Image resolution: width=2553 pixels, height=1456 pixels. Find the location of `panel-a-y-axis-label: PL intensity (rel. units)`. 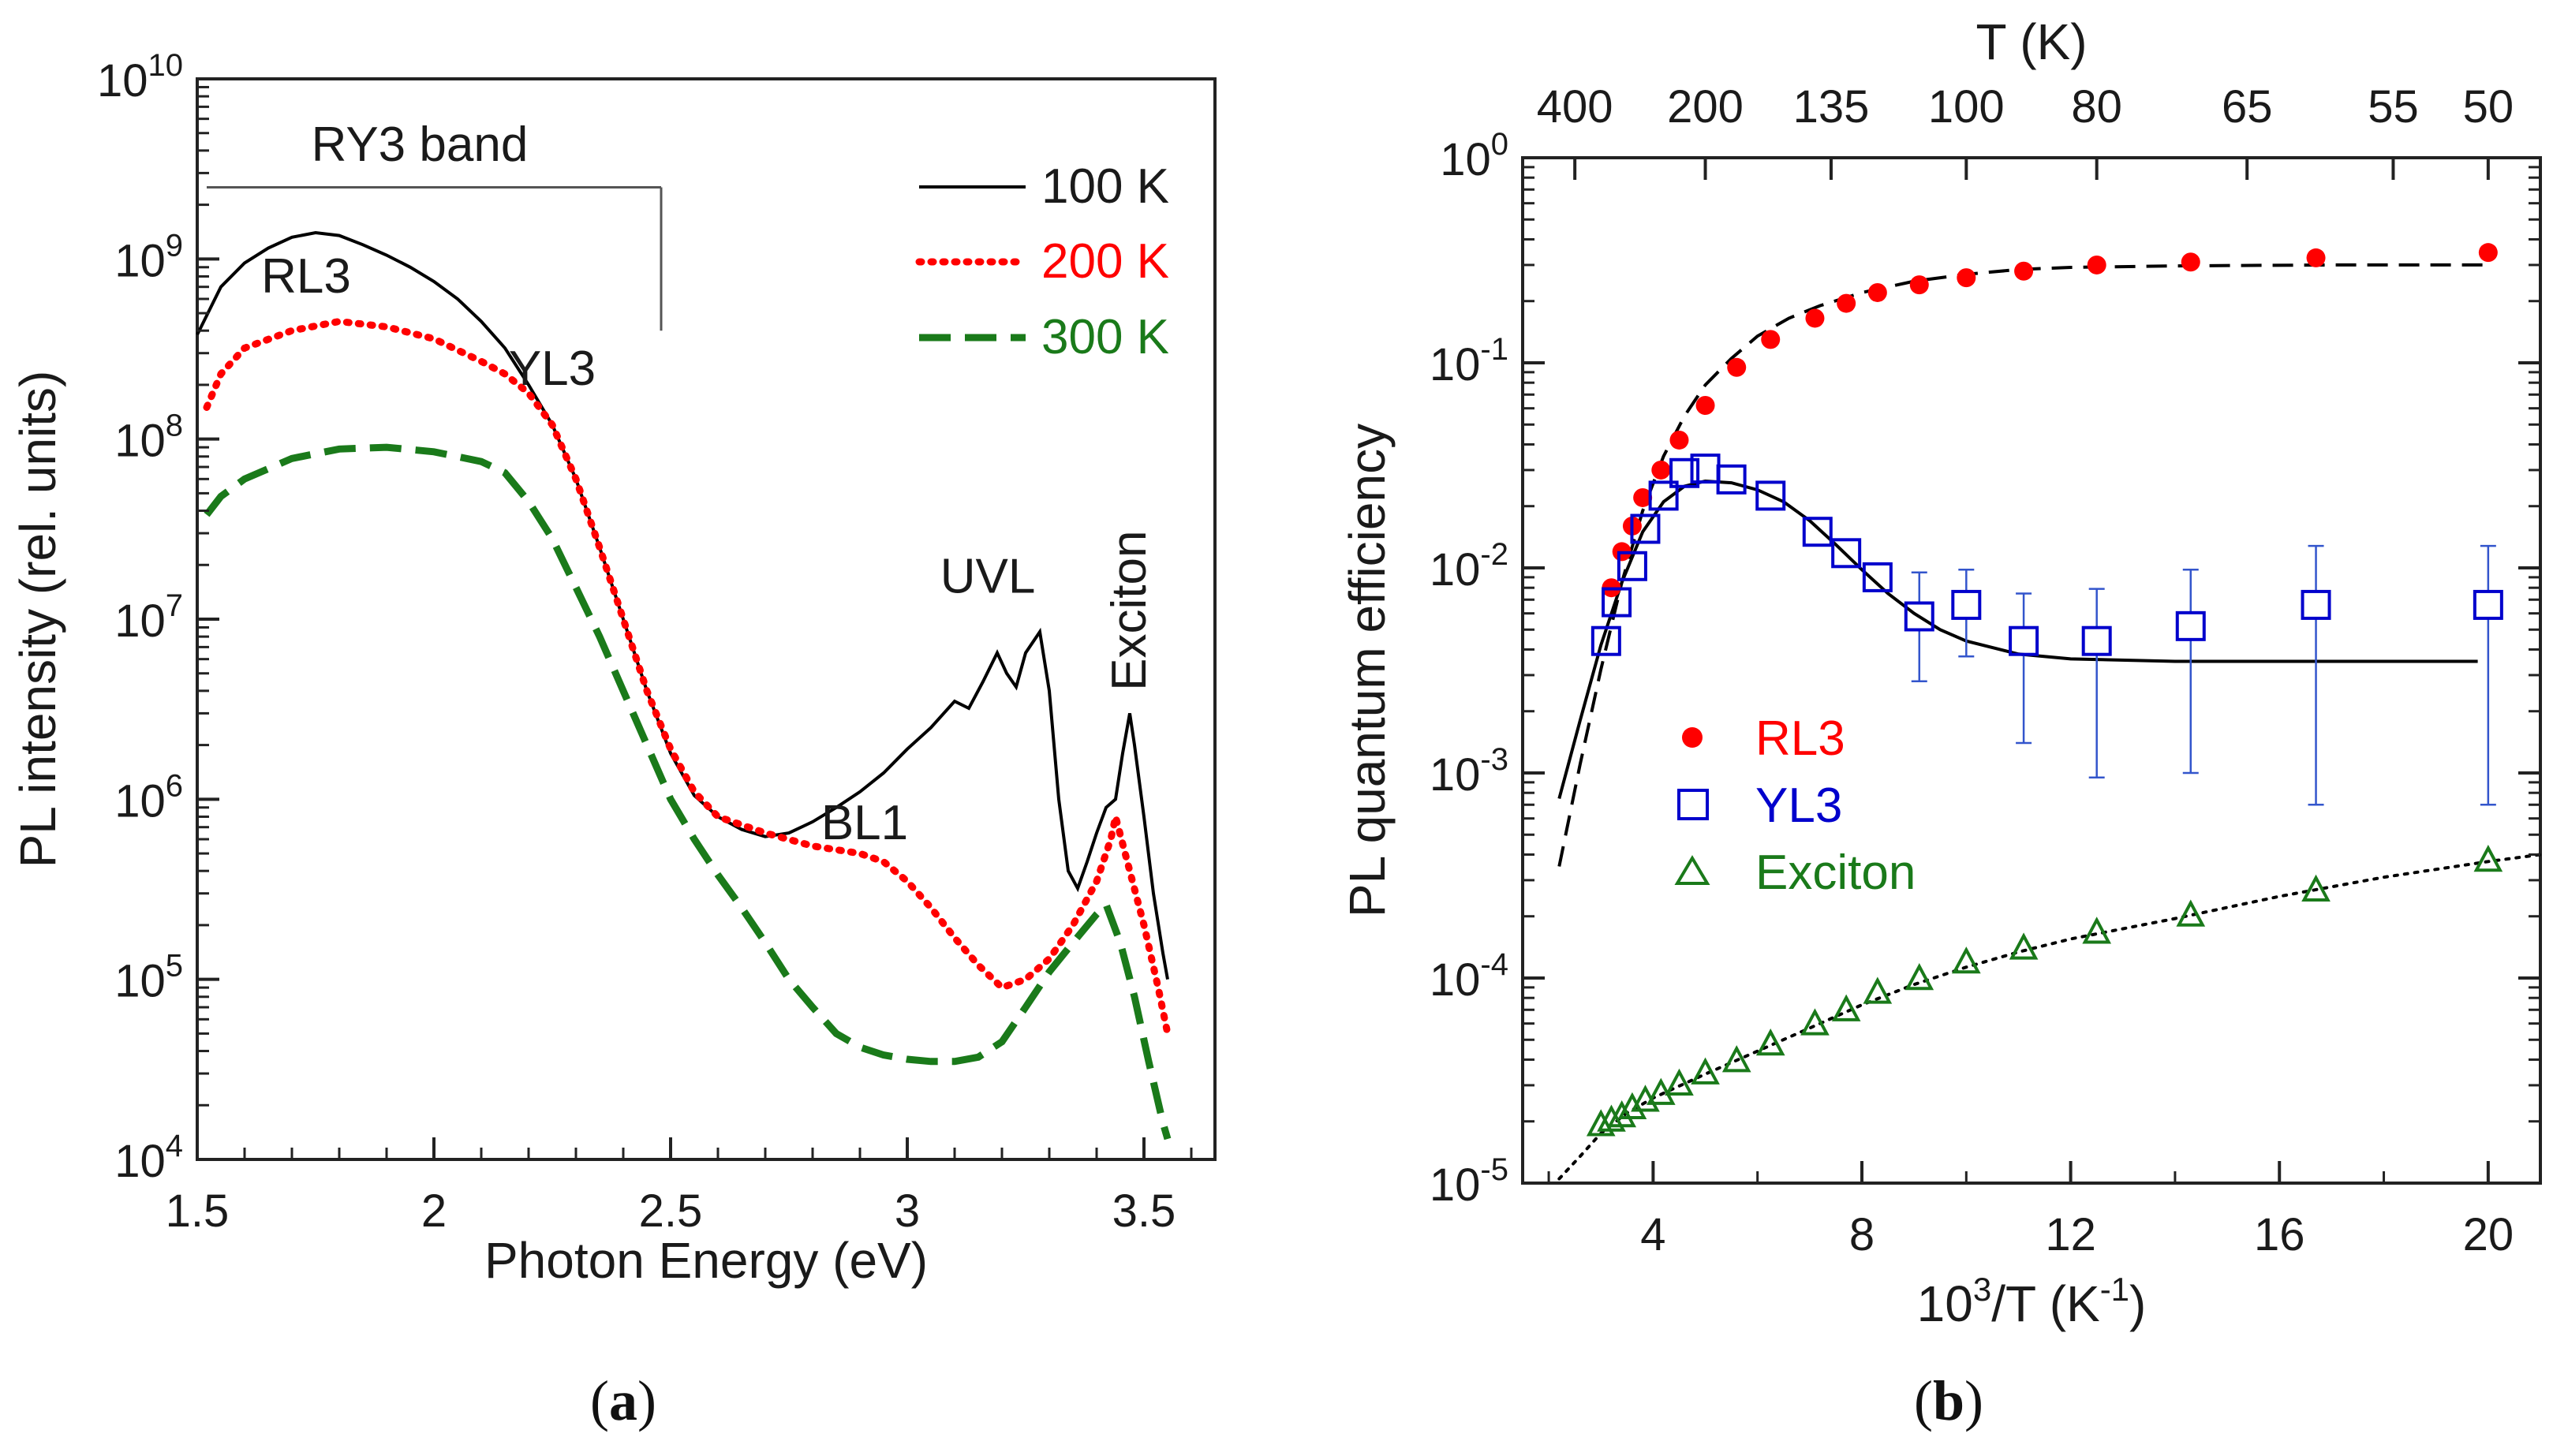

panel-a-y-axis-label: PL intensity (rel. units) is located at coordinates (37, 619).